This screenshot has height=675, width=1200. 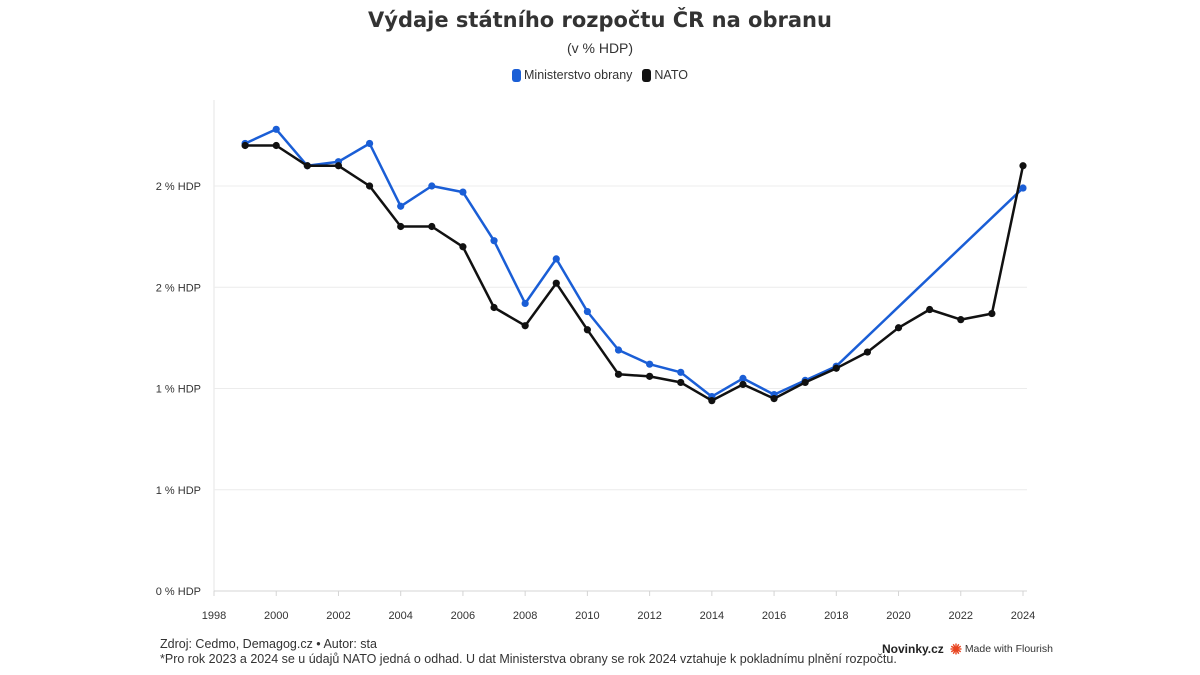 I want to click on chart-title: Výdaje státního rozpočtu ČR na obranu, so click(x=600, y=20).